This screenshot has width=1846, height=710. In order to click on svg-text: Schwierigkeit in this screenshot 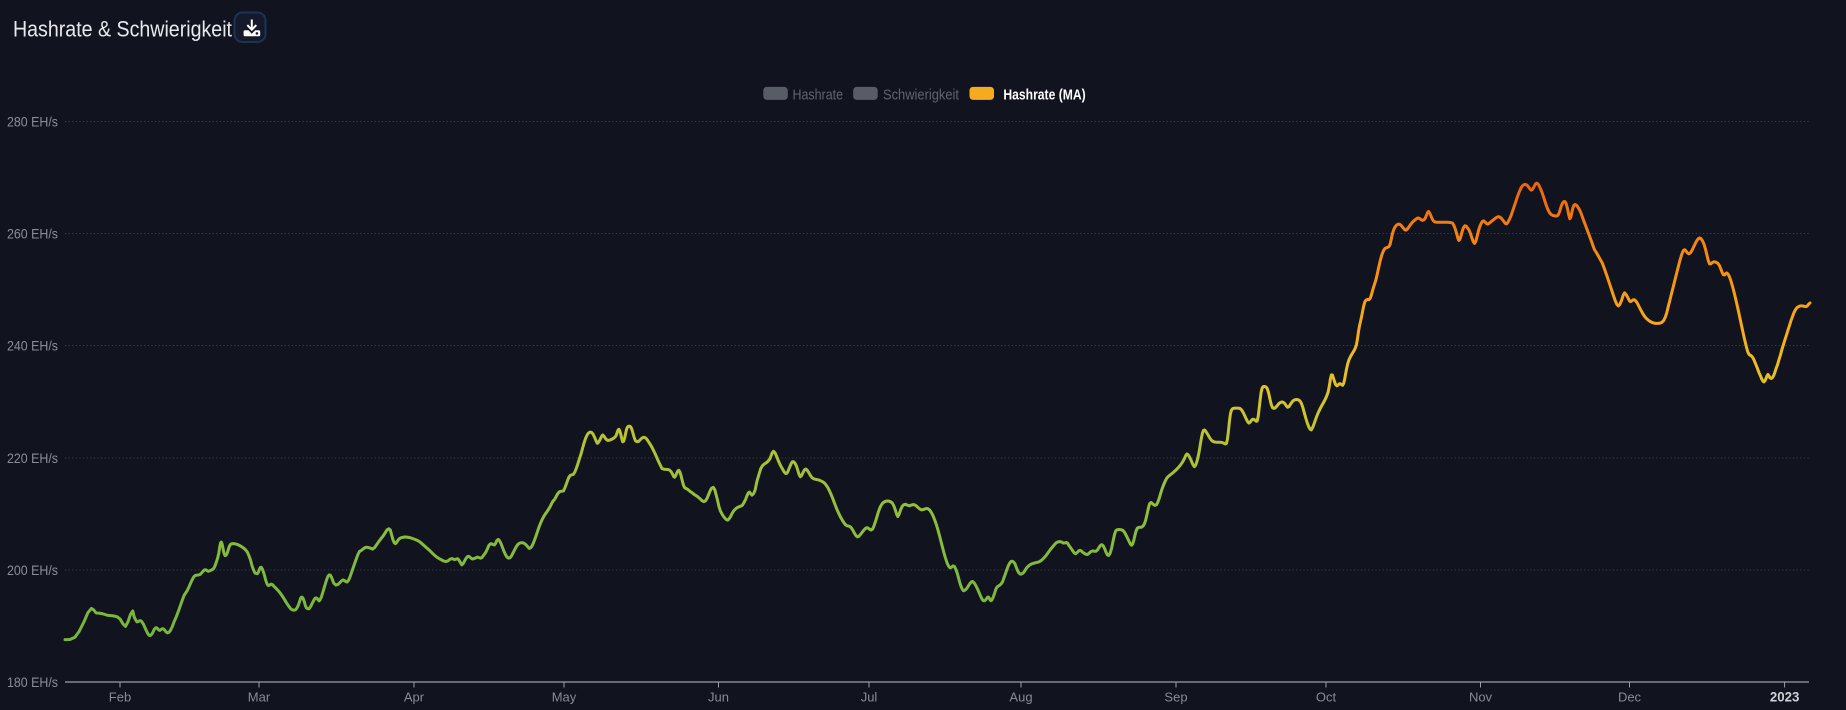, I will do `click(921, 94)`.